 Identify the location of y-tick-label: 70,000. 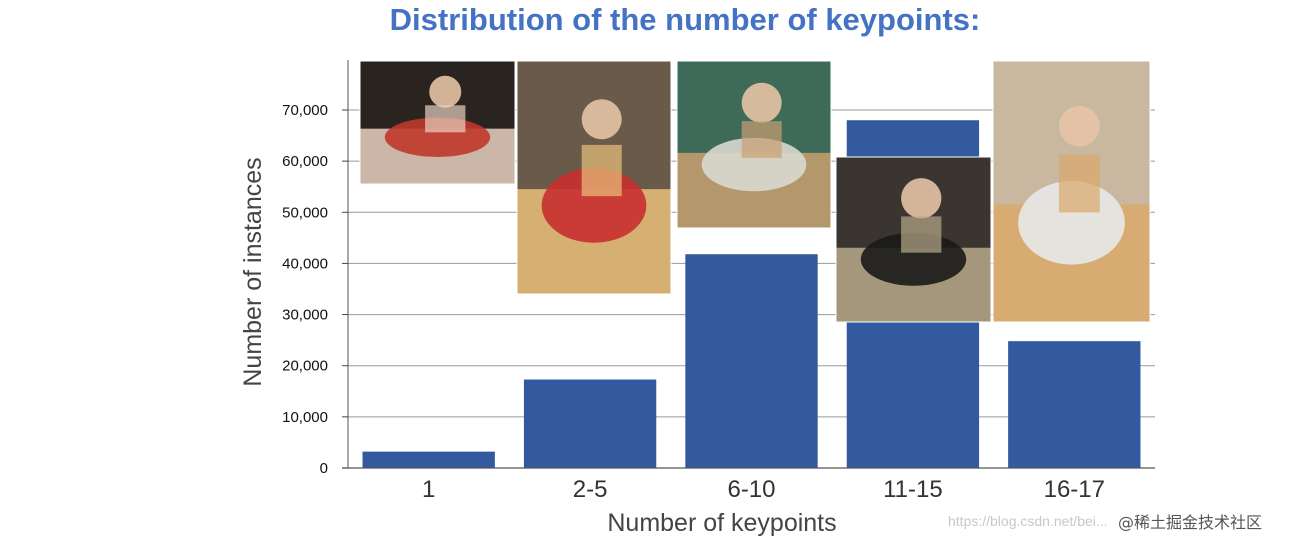
(305, 110).